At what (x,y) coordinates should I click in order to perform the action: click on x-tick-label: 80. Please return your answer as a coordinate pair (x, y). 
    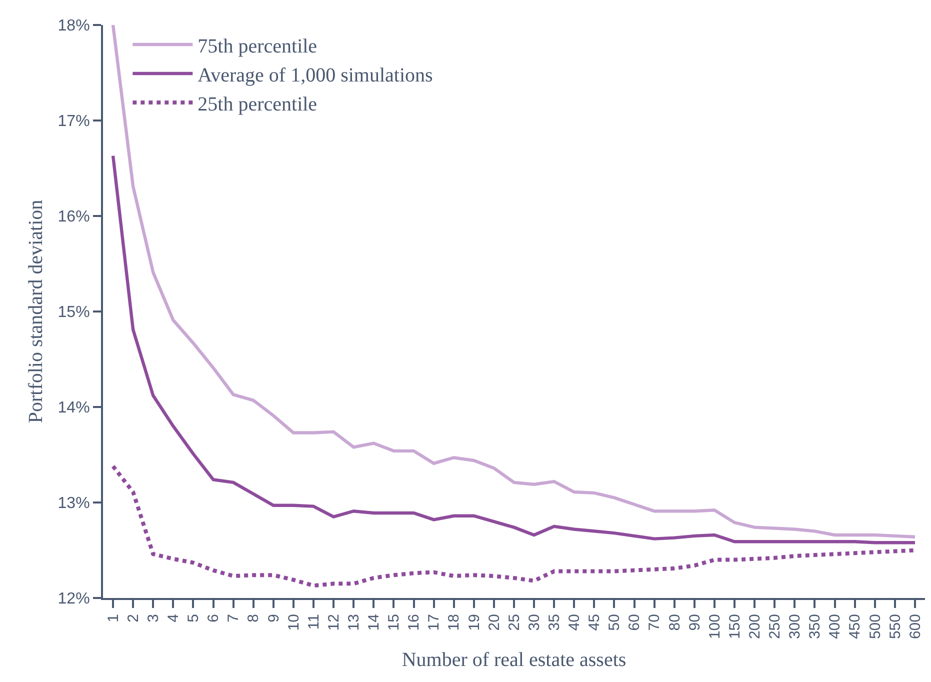
    Looking at the image, I should click on (675, 622).